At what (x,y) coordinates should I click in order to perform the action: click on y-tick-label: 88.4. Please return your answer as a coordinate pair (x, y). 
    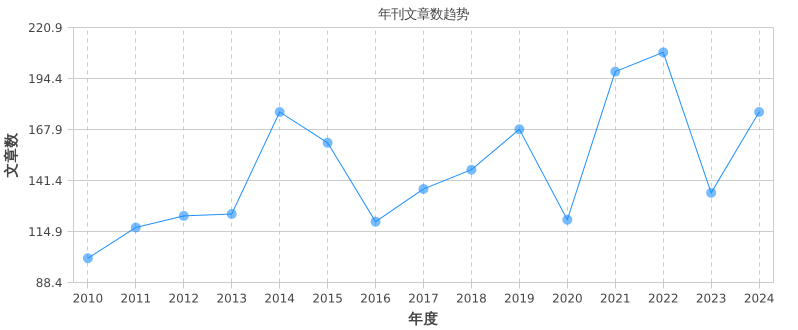
    Looking at the image, I should click on (49, 283).